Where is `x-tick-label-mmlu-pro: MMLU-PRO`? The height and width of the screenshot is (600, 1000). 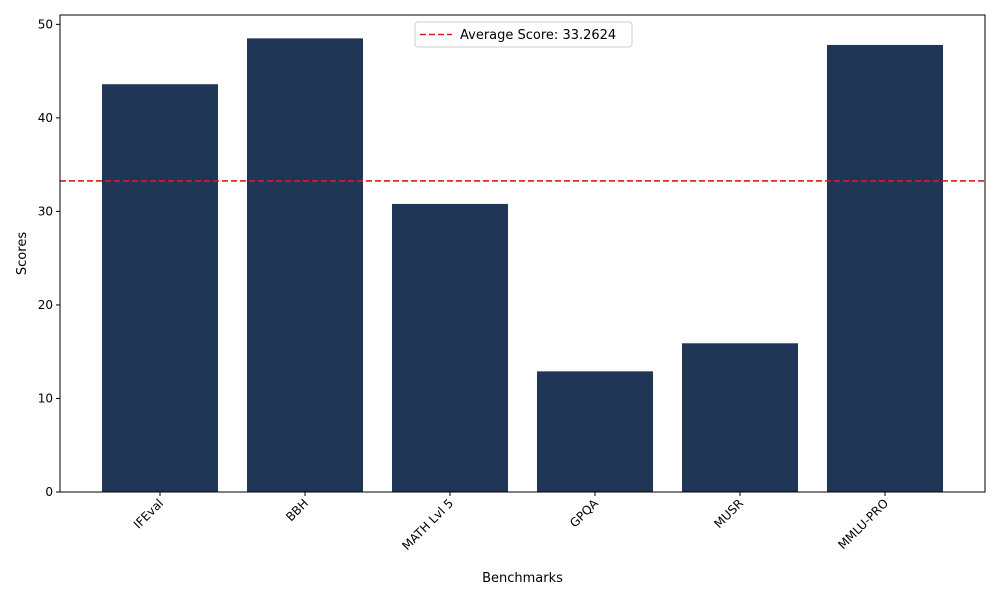
x-tick-label-mmlu-pro: MMLU-PRO is located at coordinates (863, 524).